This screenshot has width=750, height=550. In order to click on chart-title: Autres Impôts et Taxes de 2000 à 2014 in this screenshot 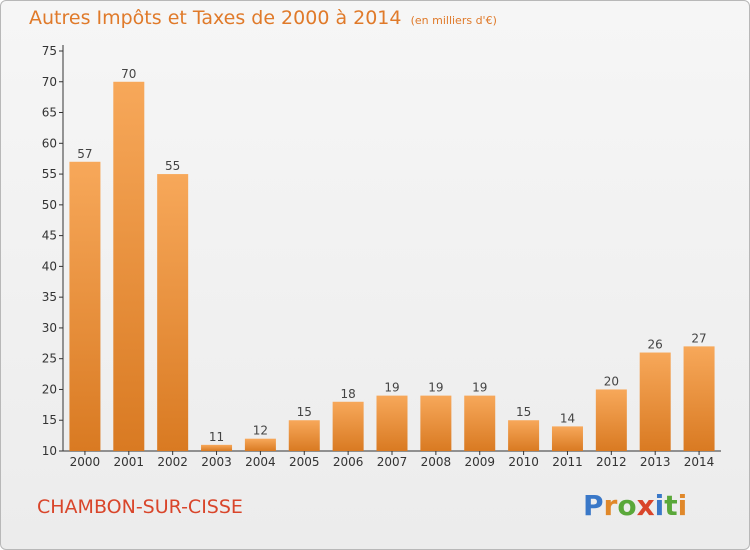, I will do `click(215, 18)`.